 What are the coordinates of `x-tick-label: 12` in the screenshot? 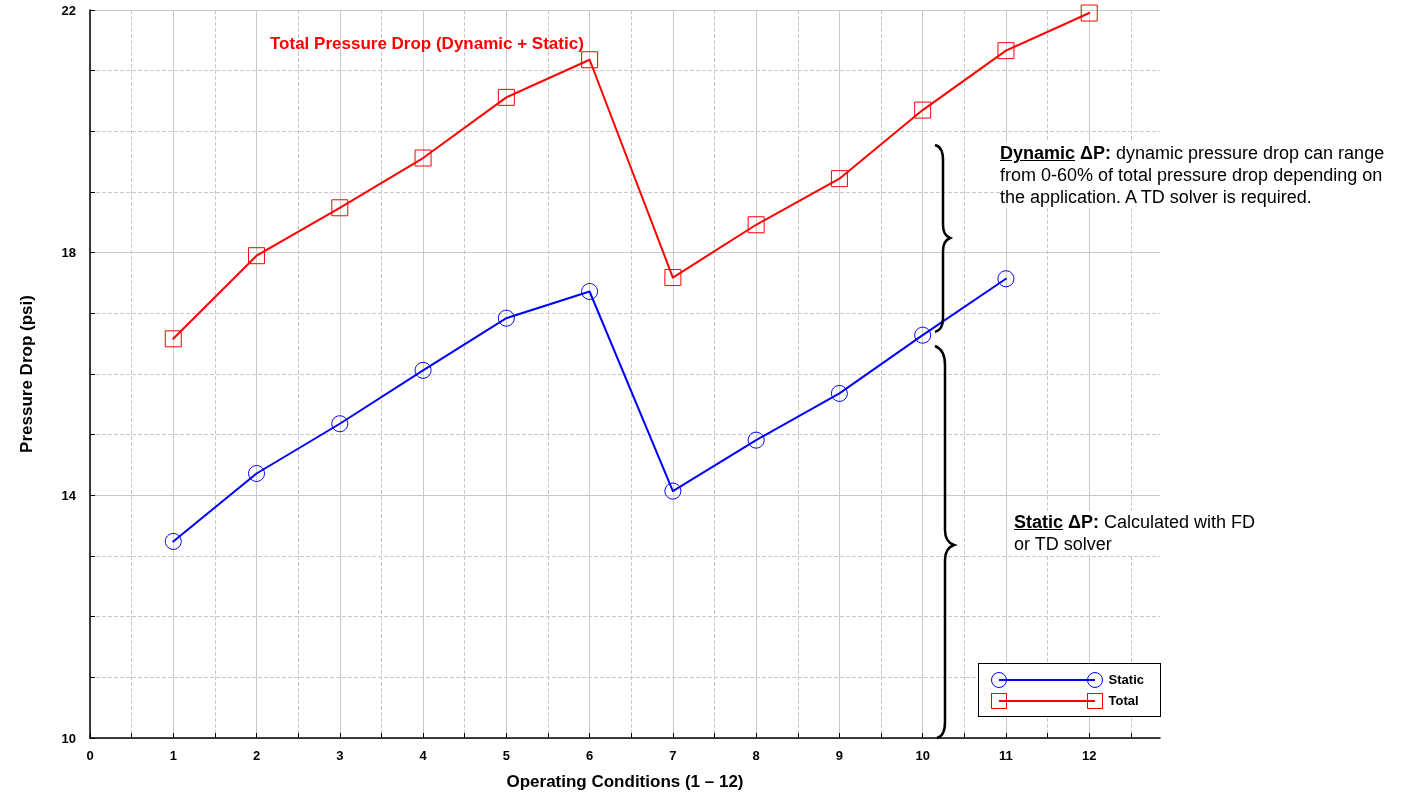 It's located at (1089, 755).